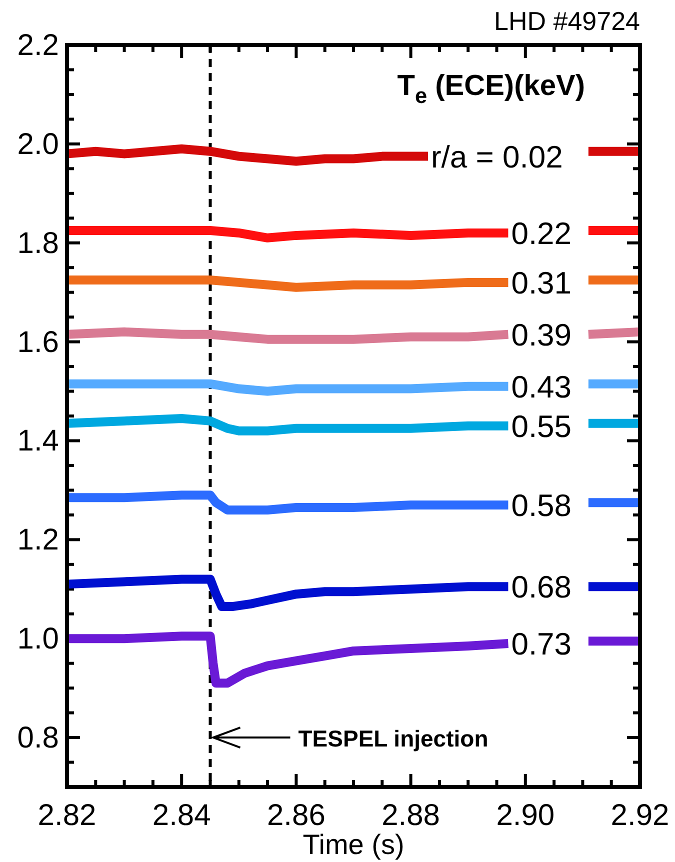  Describe the element at coordinates (525, 815) in the screenshot. I see `x-tick-label: 2.90` at that location.